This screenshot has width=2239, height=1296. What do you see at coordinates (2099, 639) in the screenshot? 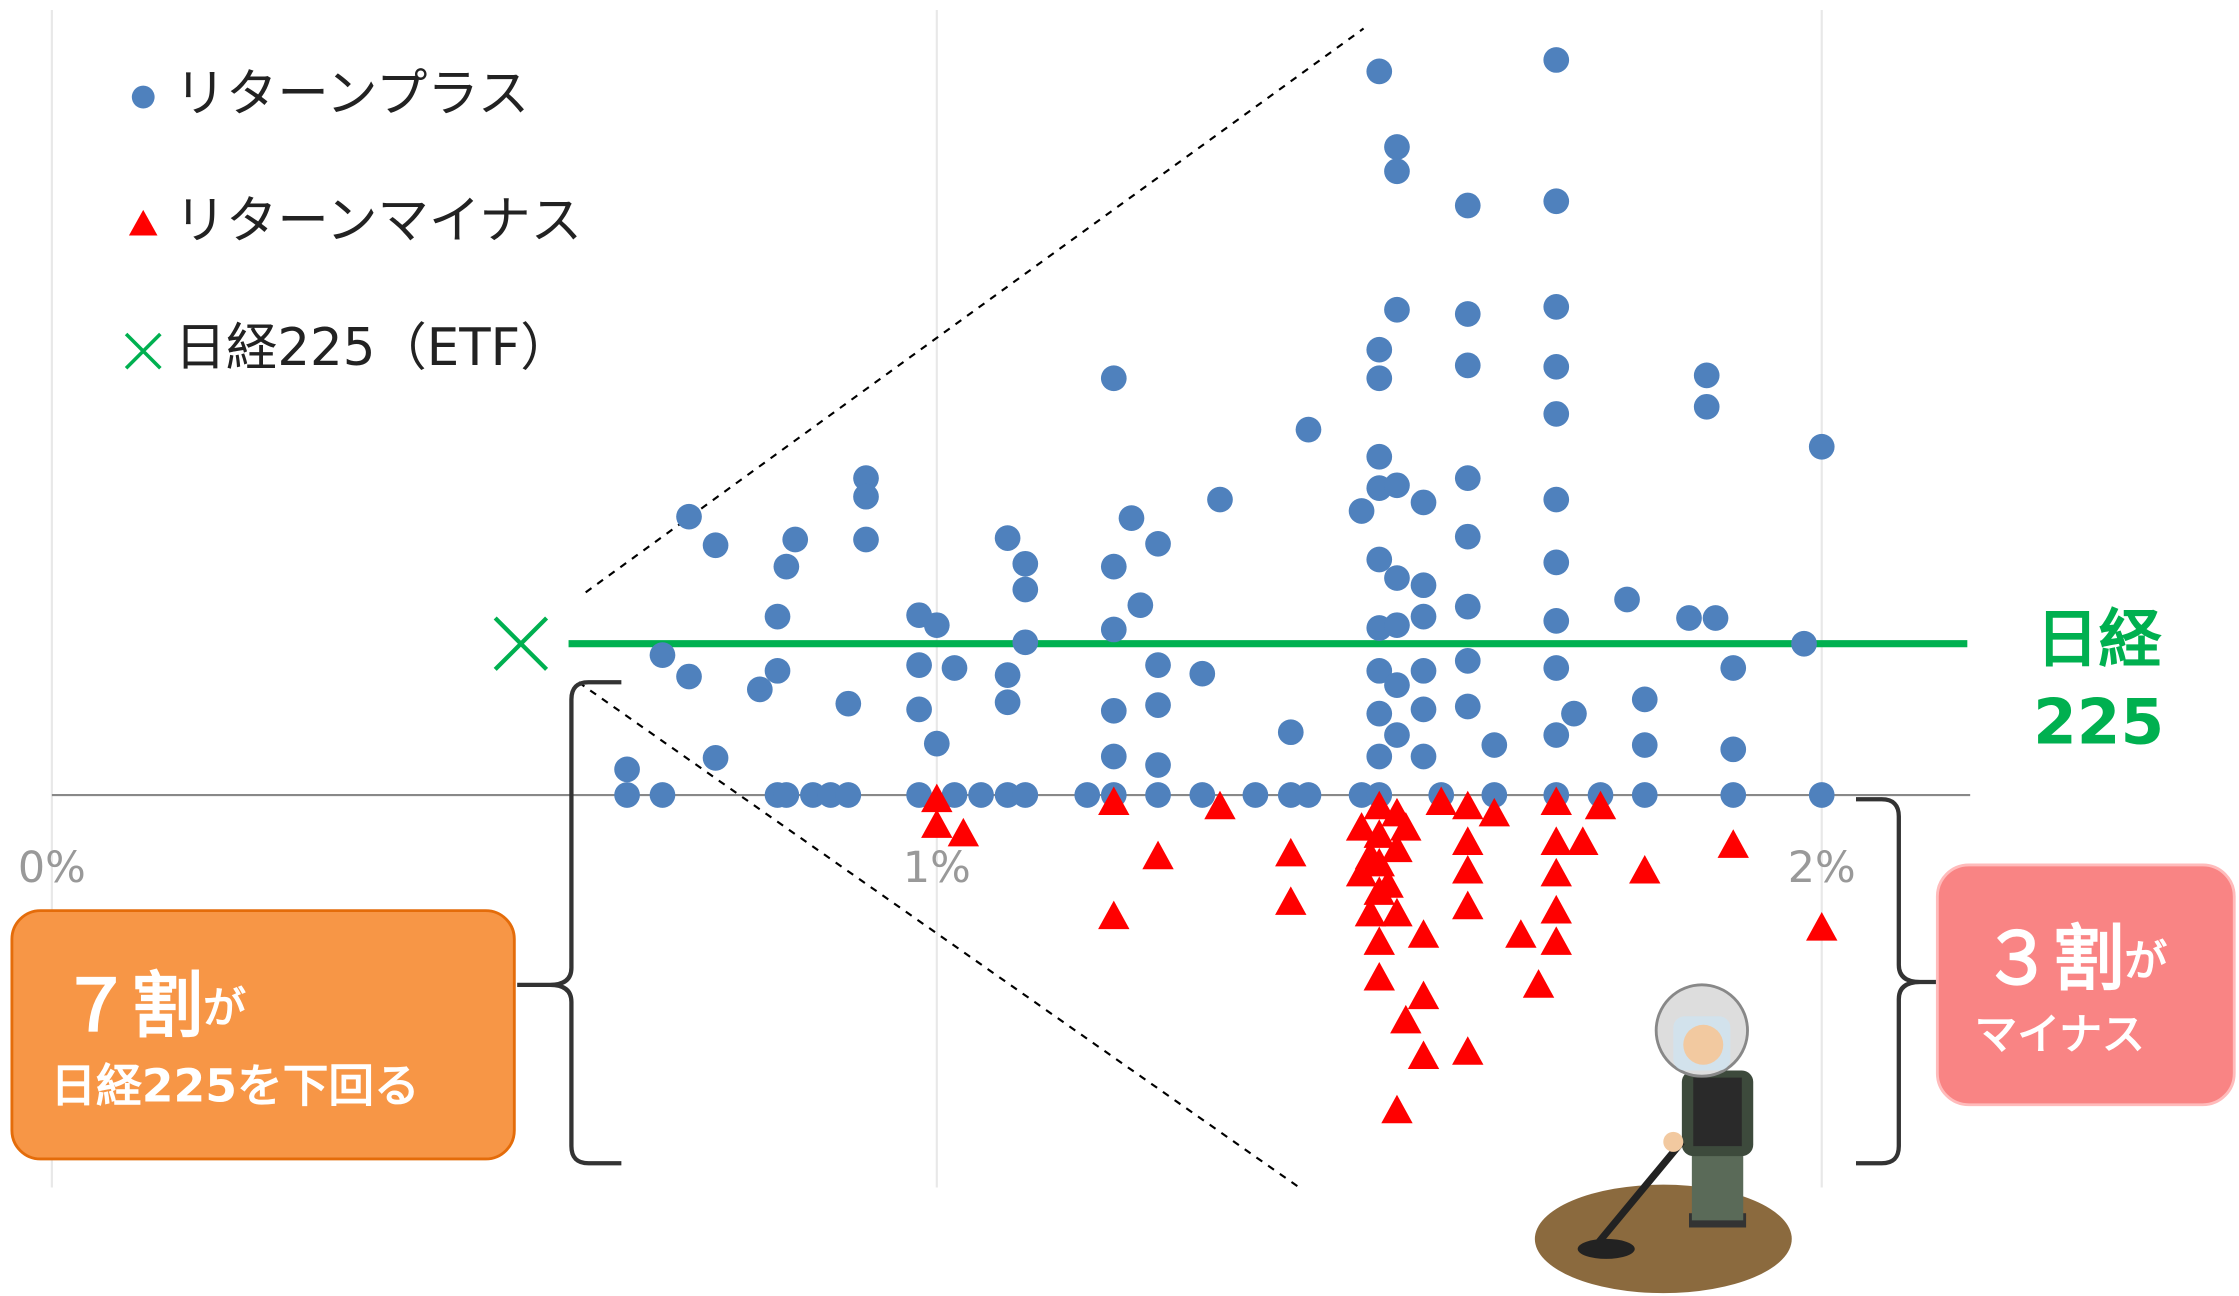
I see `reference-label: 日経` at bounding box center [2099, 639].